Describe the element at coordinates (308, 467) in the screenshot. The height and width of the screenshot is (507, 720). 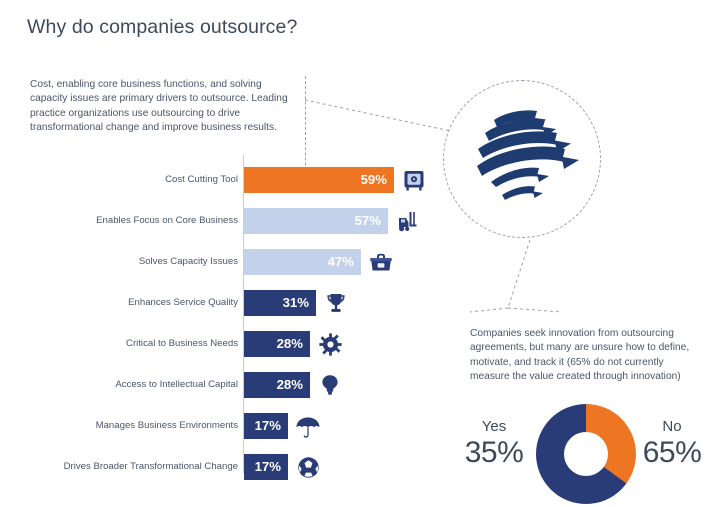
I see `globe-ball-icon` at that location.